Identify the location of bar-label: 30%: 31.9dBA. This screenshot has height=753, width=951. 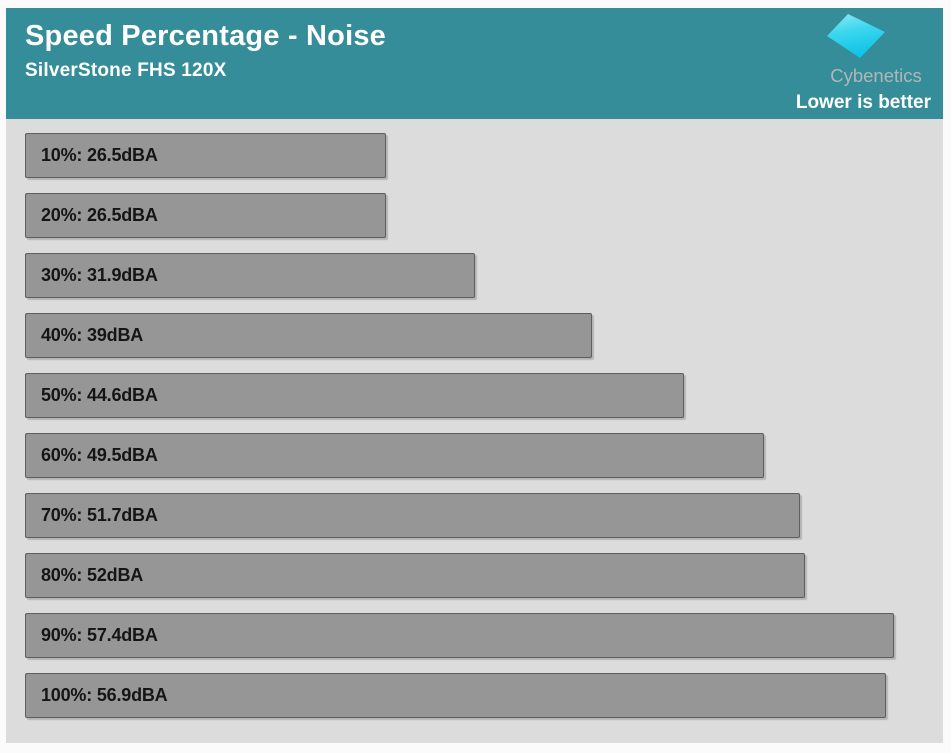
(99, 275).